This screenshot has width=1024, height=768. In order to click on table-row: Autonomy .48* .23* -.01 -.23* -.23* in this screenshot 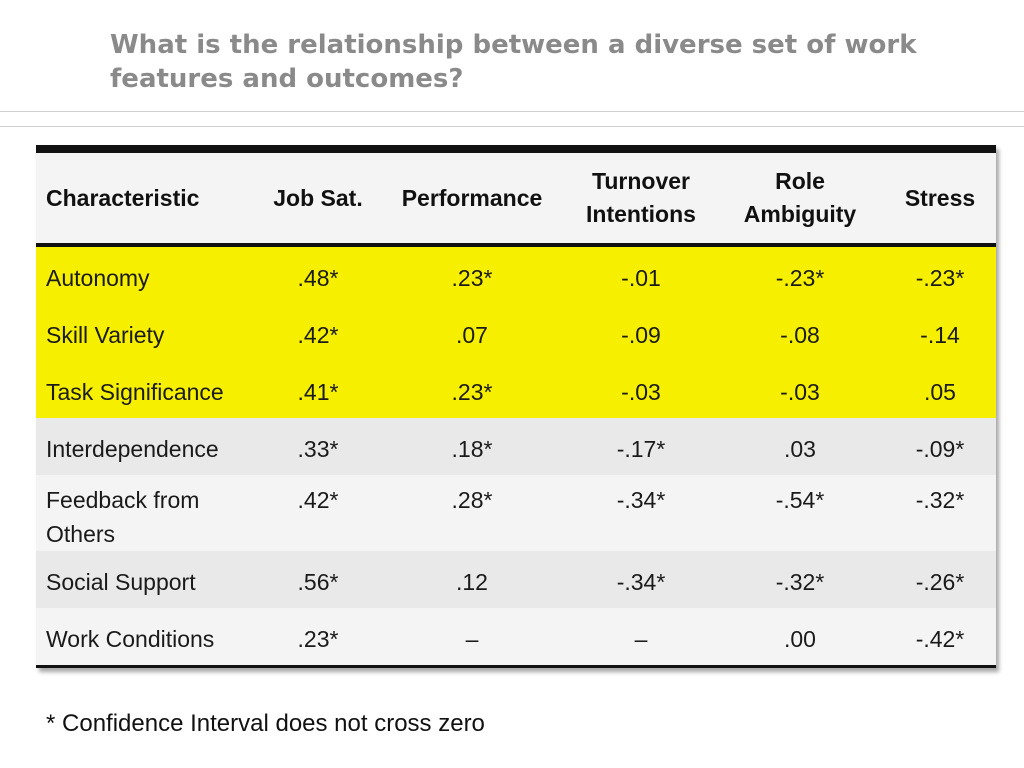, I will do `click(516, 274)`.